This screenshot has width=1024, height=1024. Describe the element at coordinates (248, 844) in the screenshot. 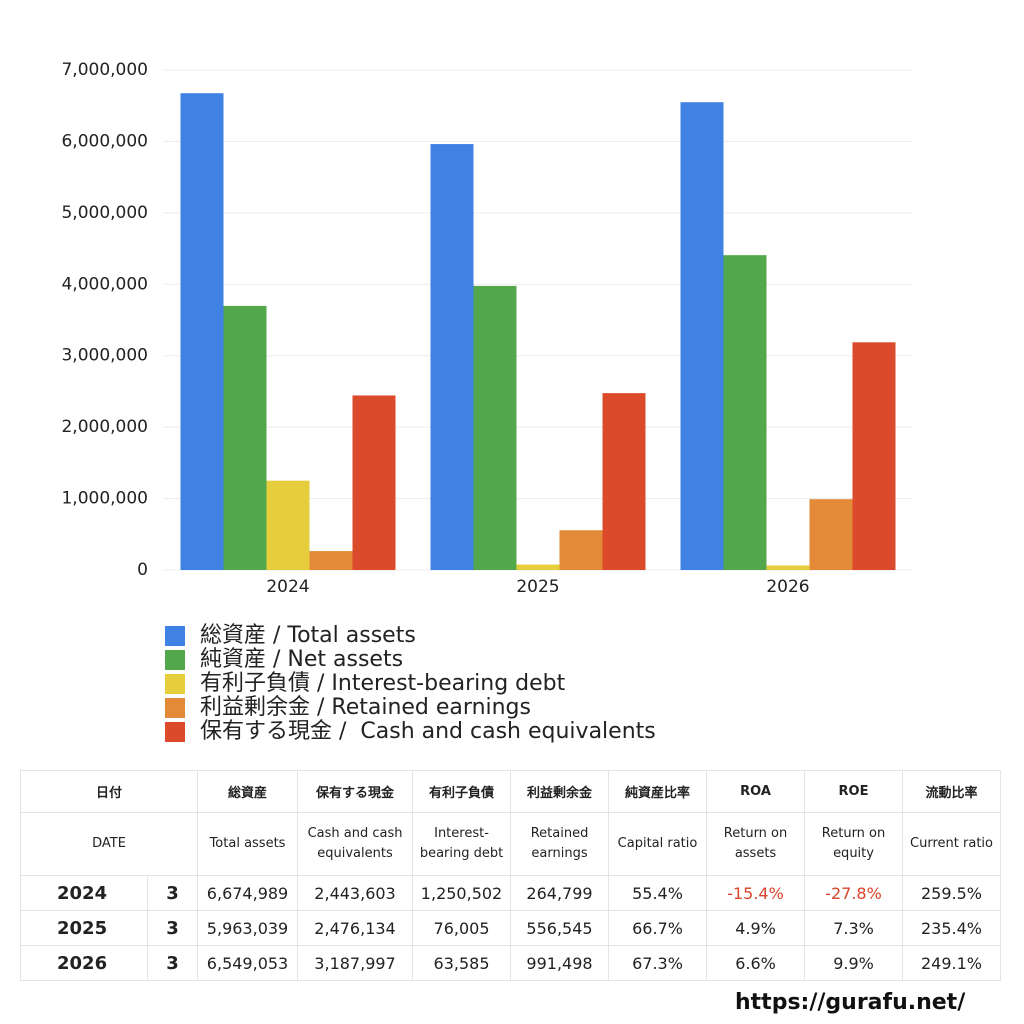

I see `table-cell: Total assets` at that location.